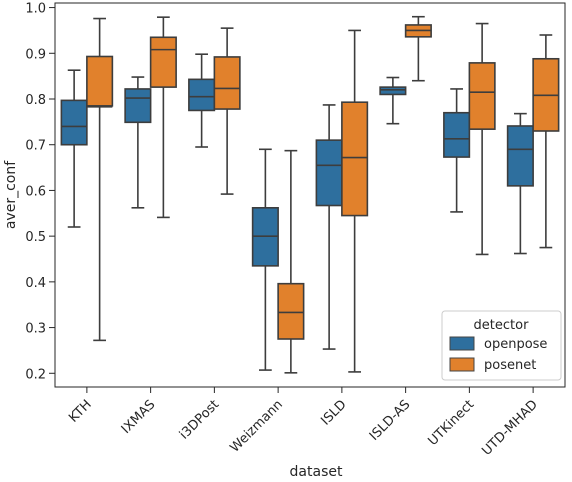 This screenshot has height=482, width=572. Describe the element at coordinates (74, 148) in the screenshot. I see `box-openpose-KTH` at that location.